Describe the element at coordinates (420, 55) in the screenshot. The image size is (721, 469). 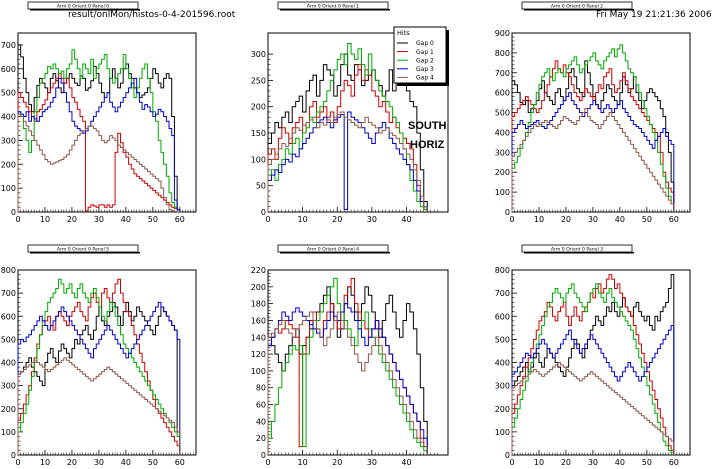
I see `legend-box` at that location.